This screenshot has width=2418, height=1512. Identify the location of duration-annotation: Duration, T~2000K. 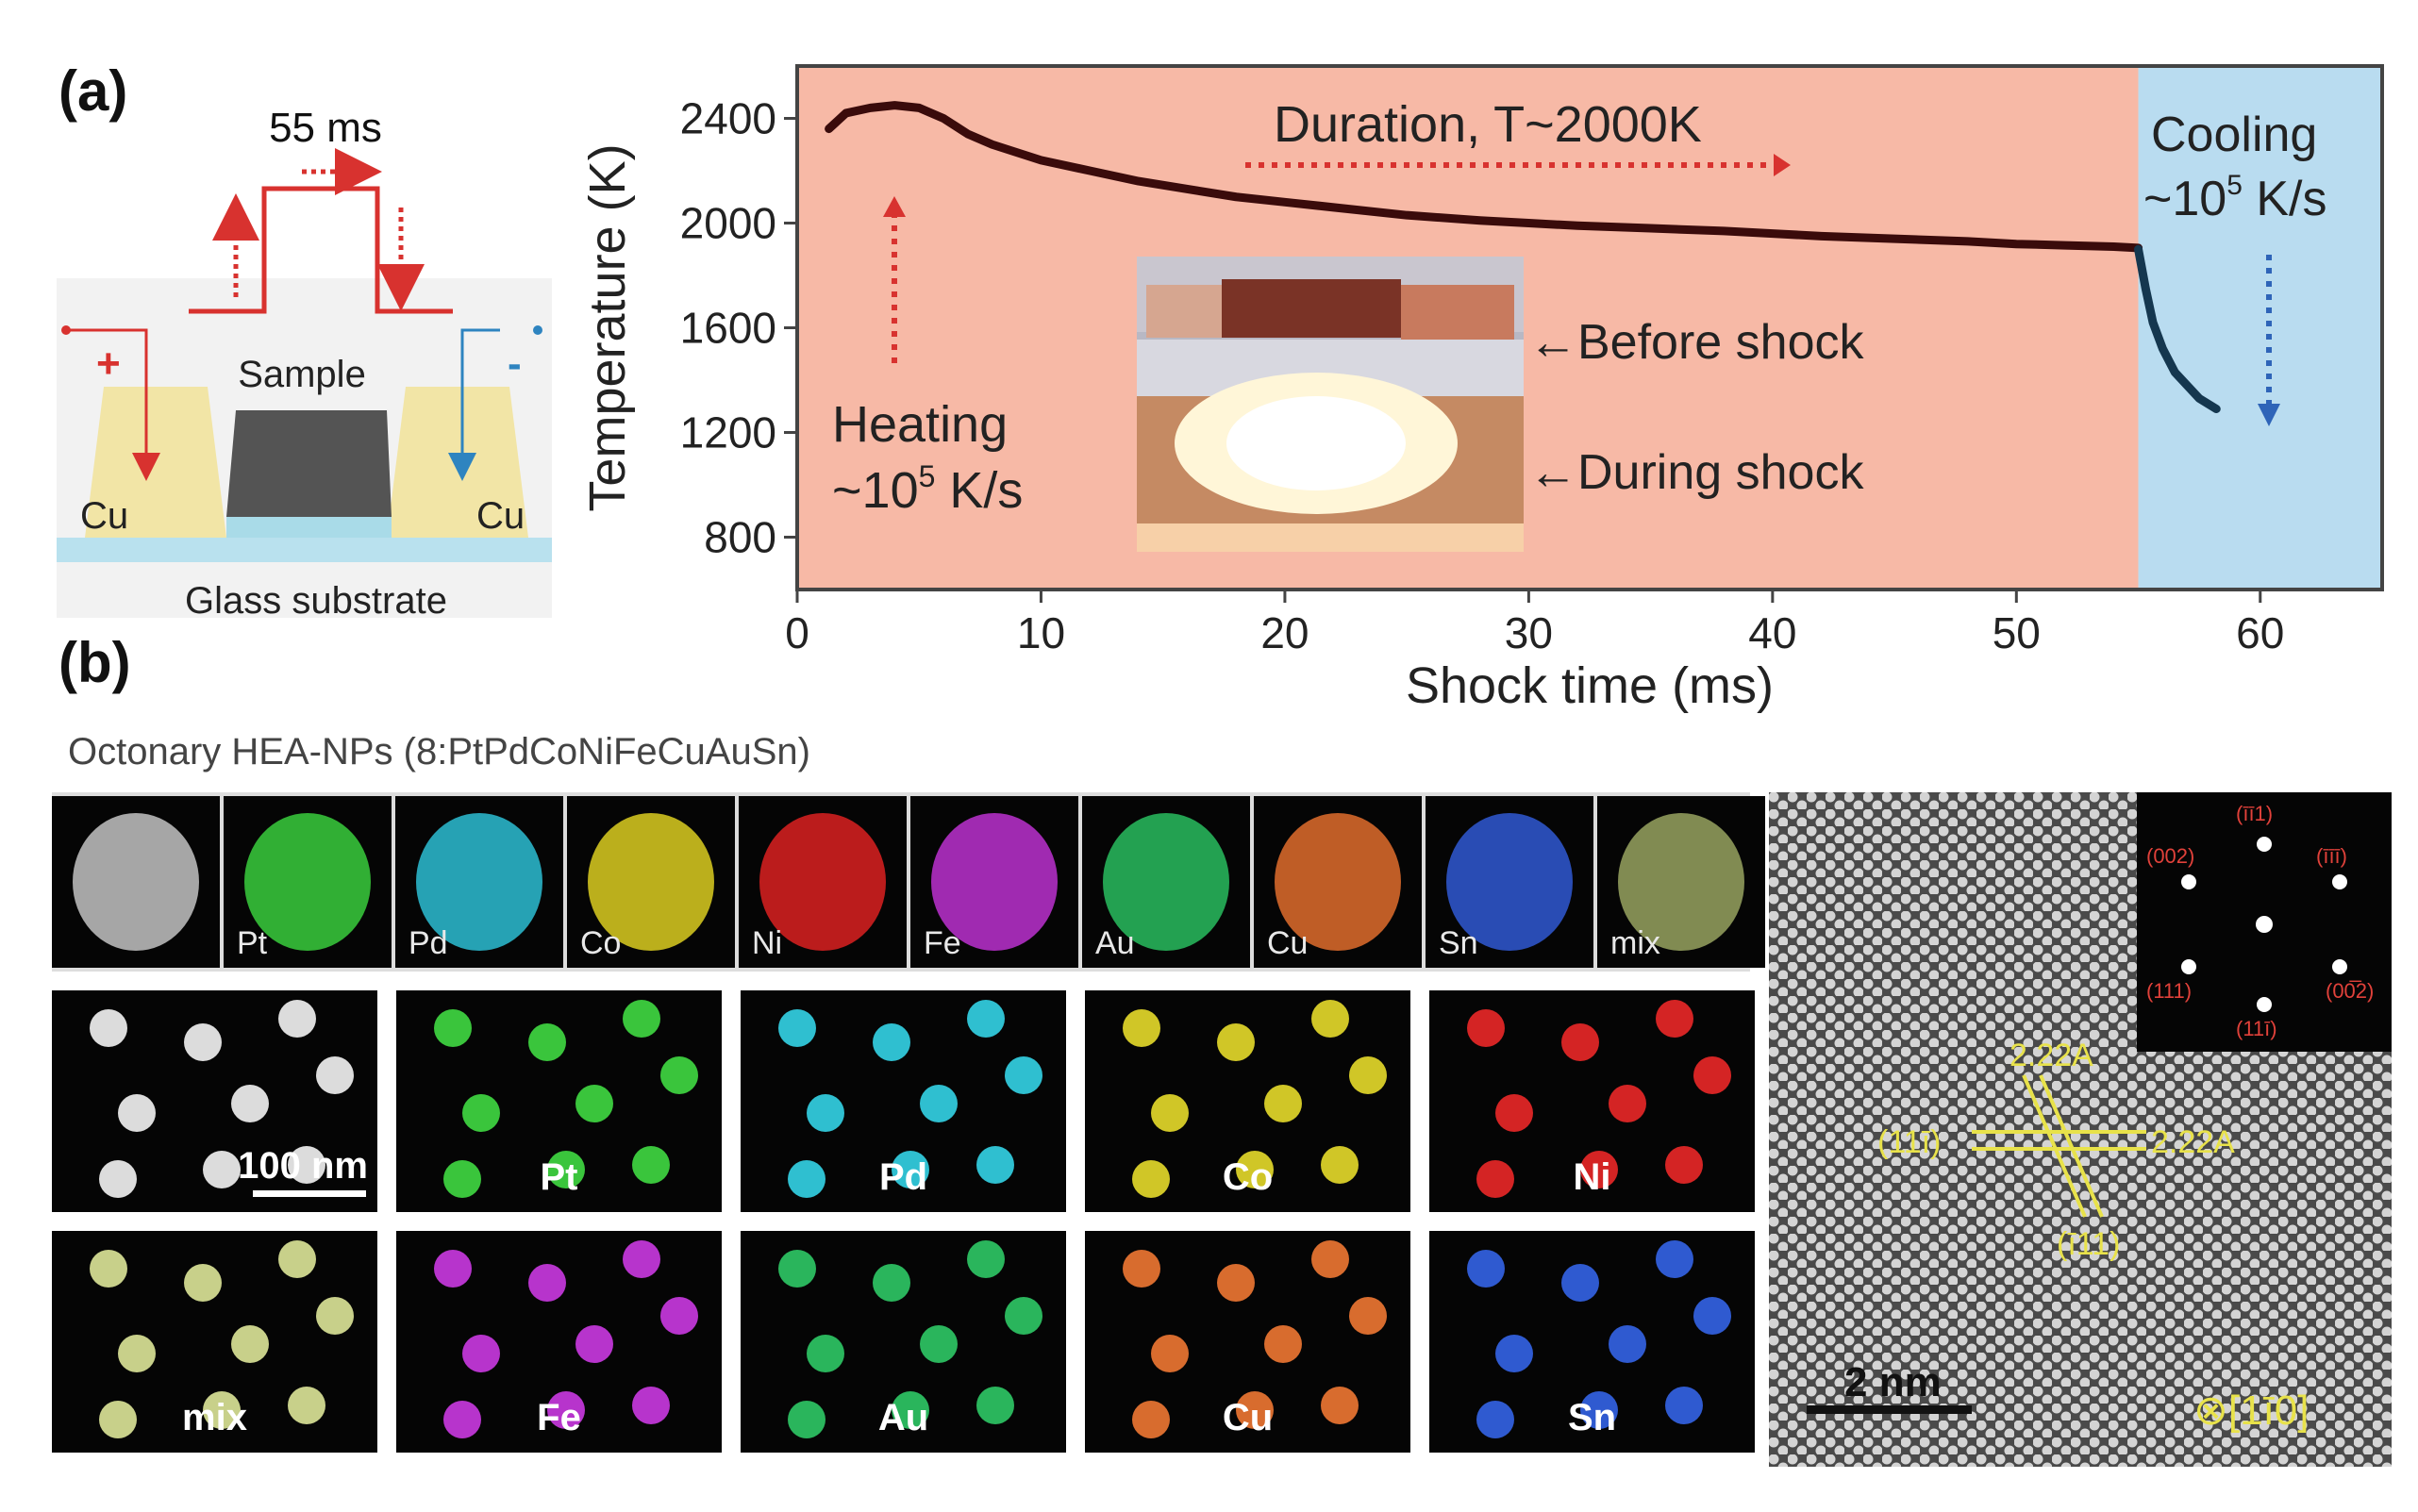
(1488, 124).